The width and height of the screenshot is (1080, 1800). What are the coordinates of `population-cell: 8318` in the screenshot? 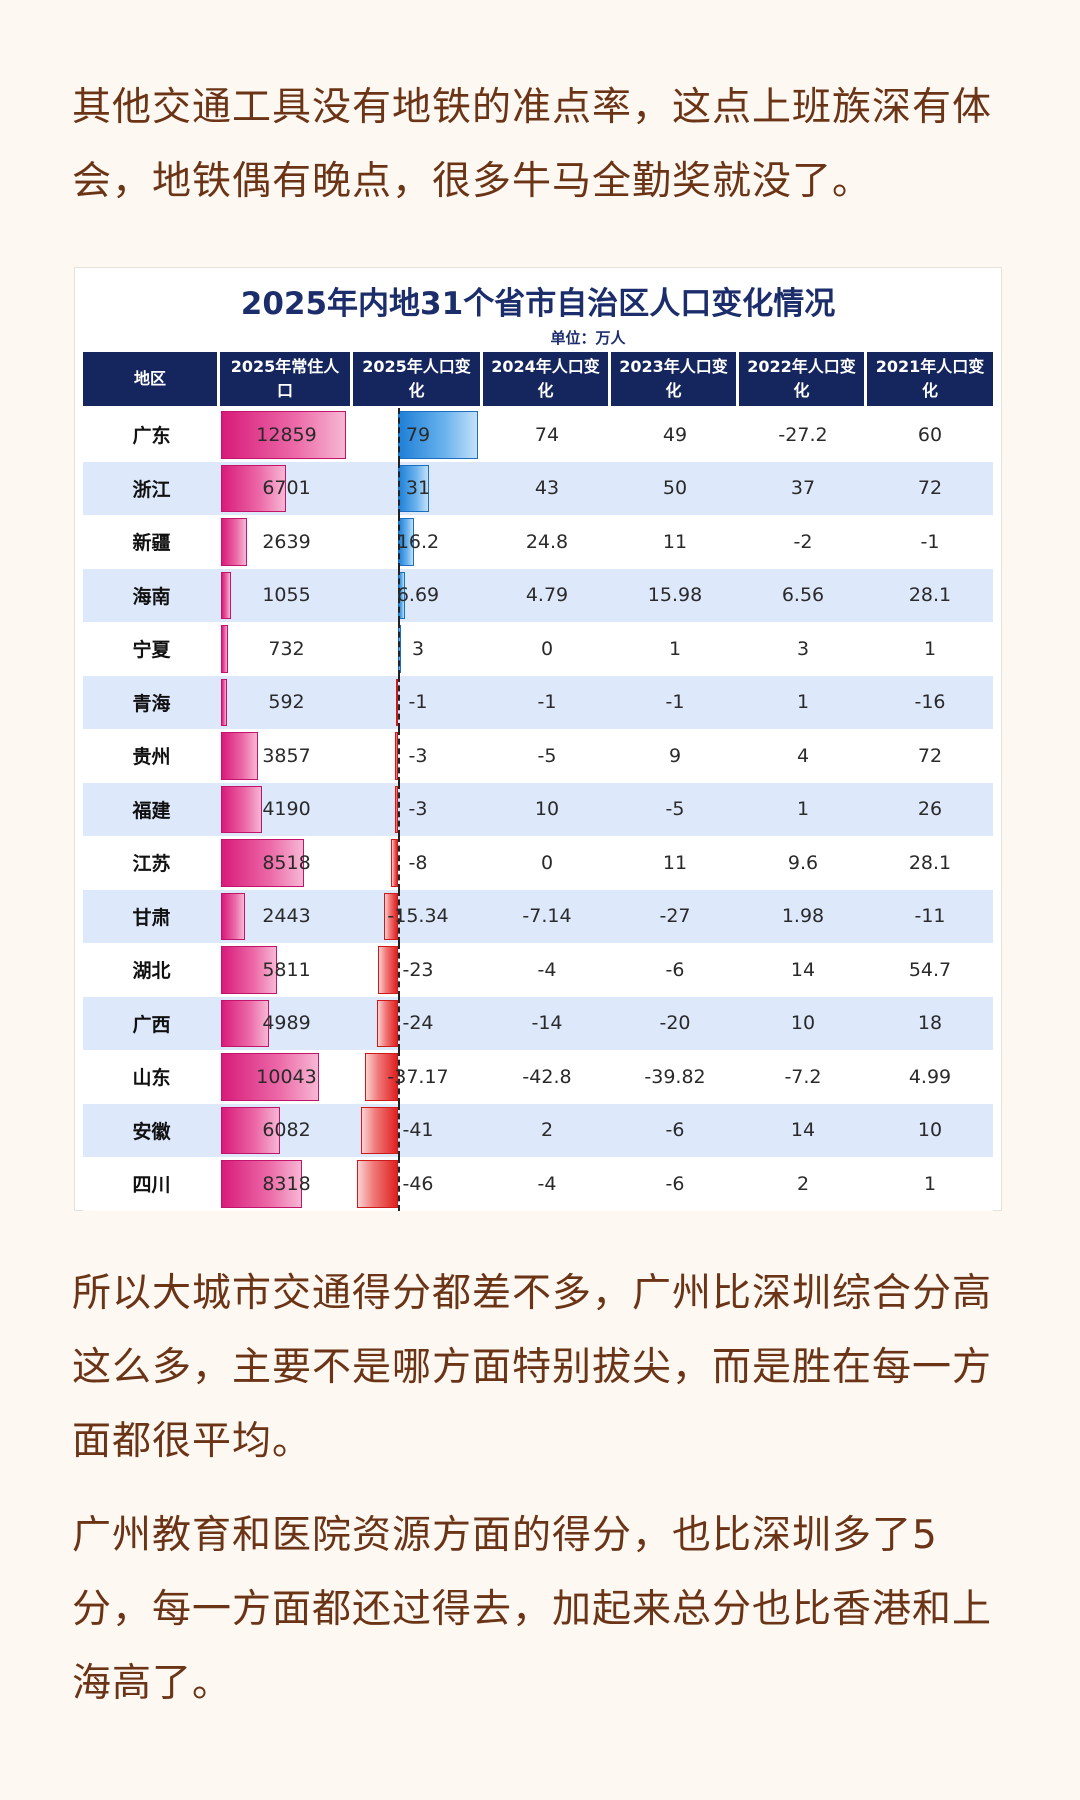 It's located at (286, 1184).